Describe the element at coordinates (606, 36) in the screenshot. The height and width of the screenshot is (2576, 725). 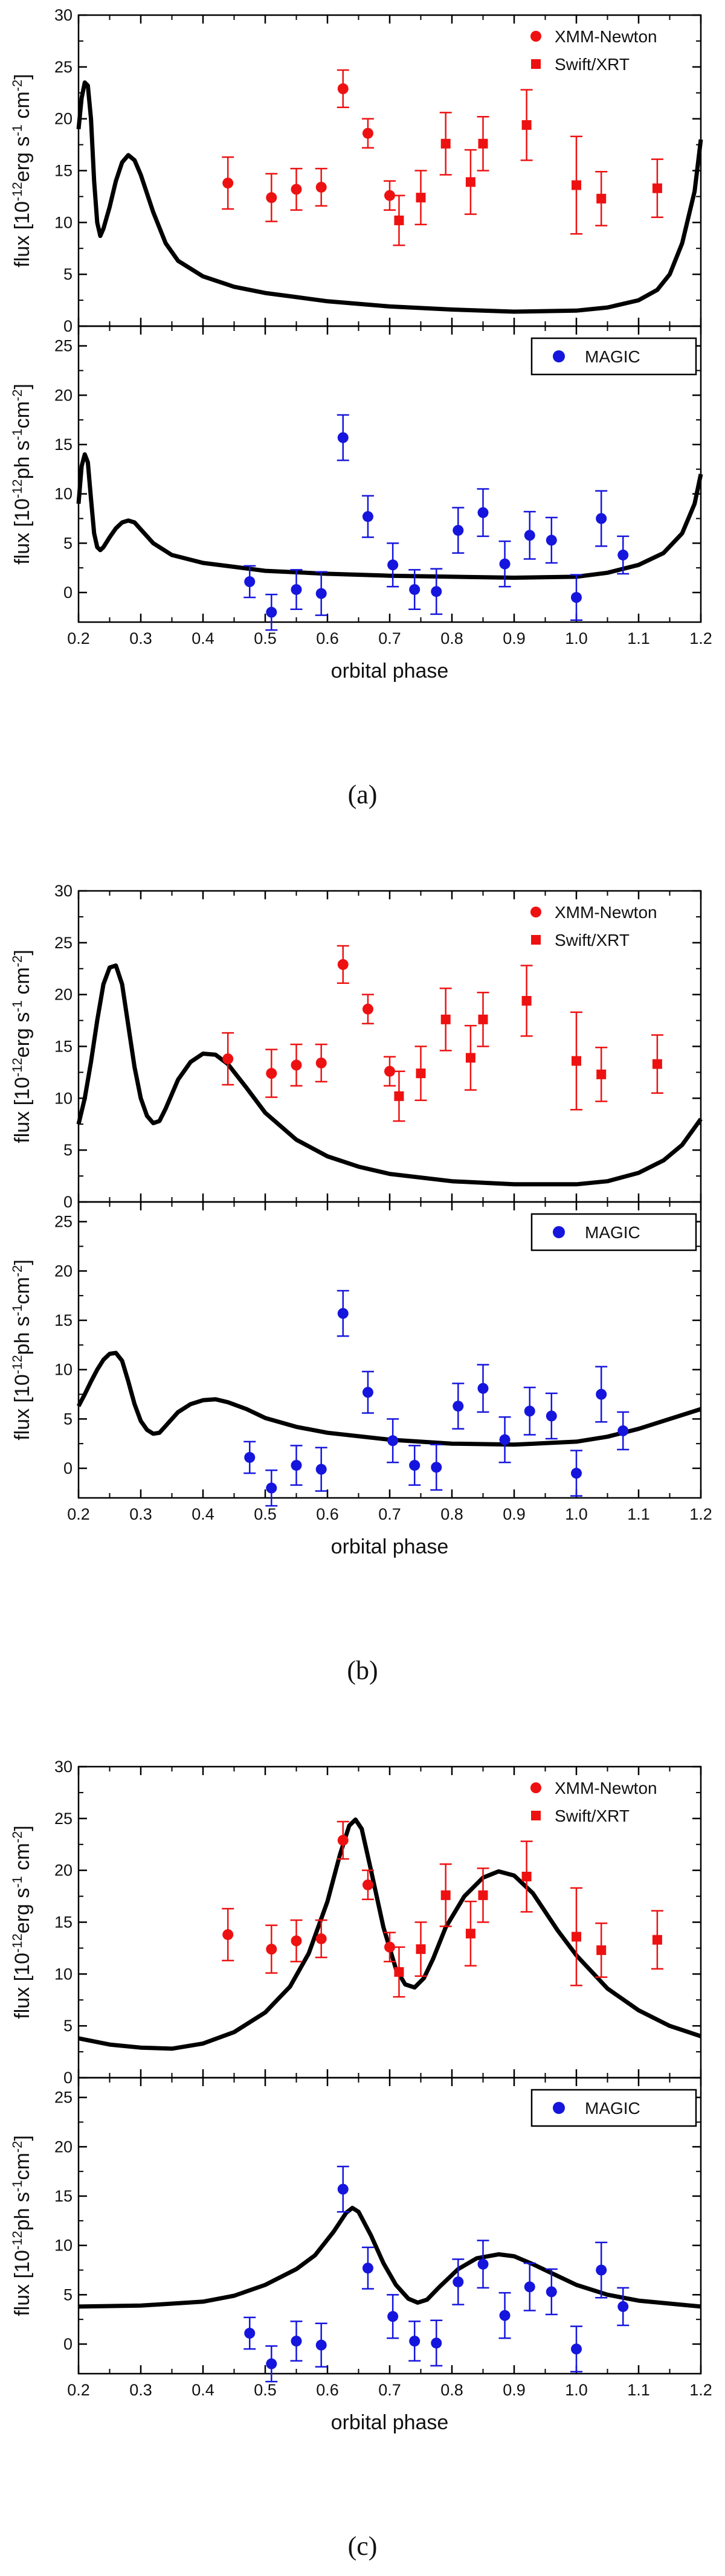
I see `legend-xmm-label: XMM-Newton` at that location.